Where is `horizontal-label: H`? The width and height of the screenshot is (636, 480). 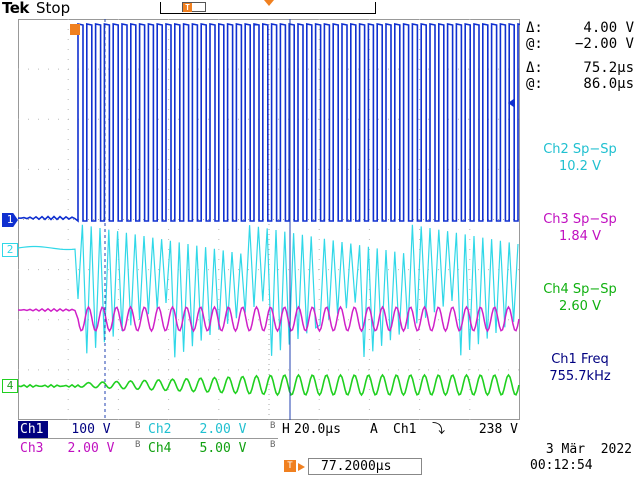 horizontal-label: H is located at coordinates (286, 429).